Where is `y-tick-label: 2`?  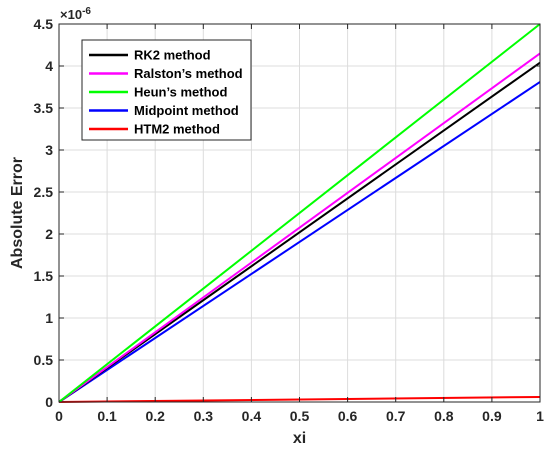 y-tick-label: 2 is located at coordinates (49, 234).